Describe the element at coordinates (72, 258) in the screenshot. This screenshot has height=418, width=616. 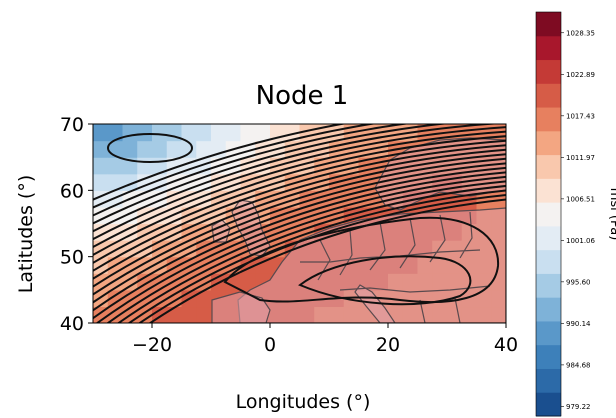
I see `y-tick-label: 50` at that location.